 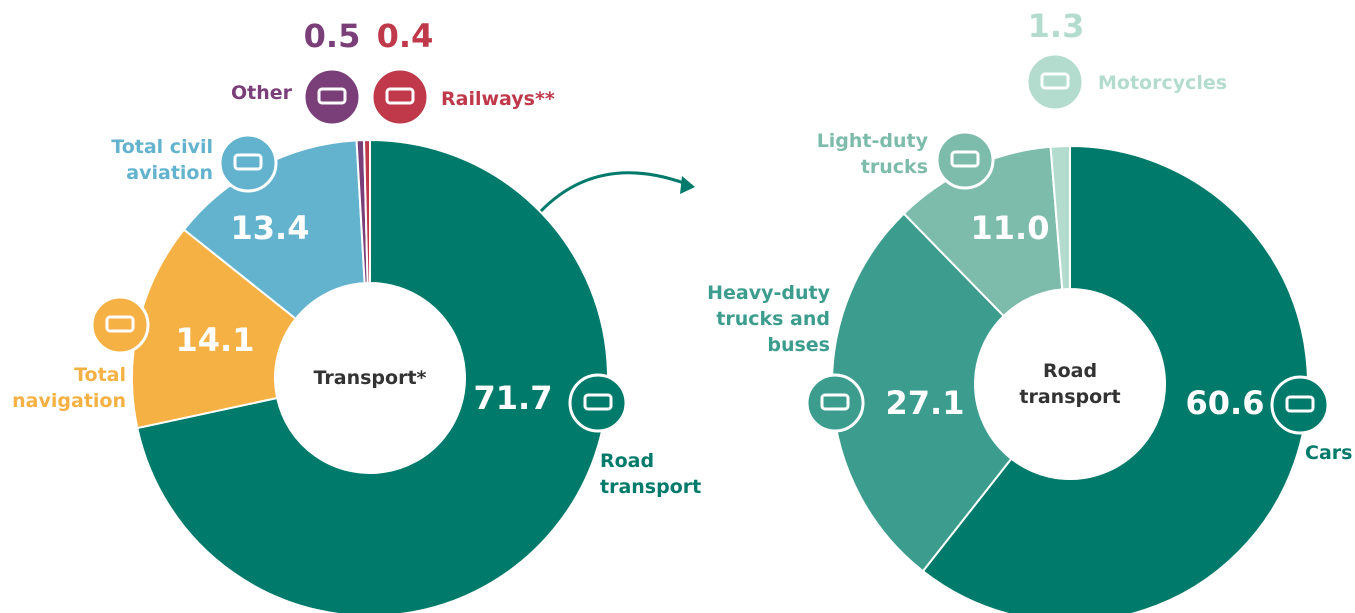 I want to click on value-label: 0.5, so click(x=332, y=36).